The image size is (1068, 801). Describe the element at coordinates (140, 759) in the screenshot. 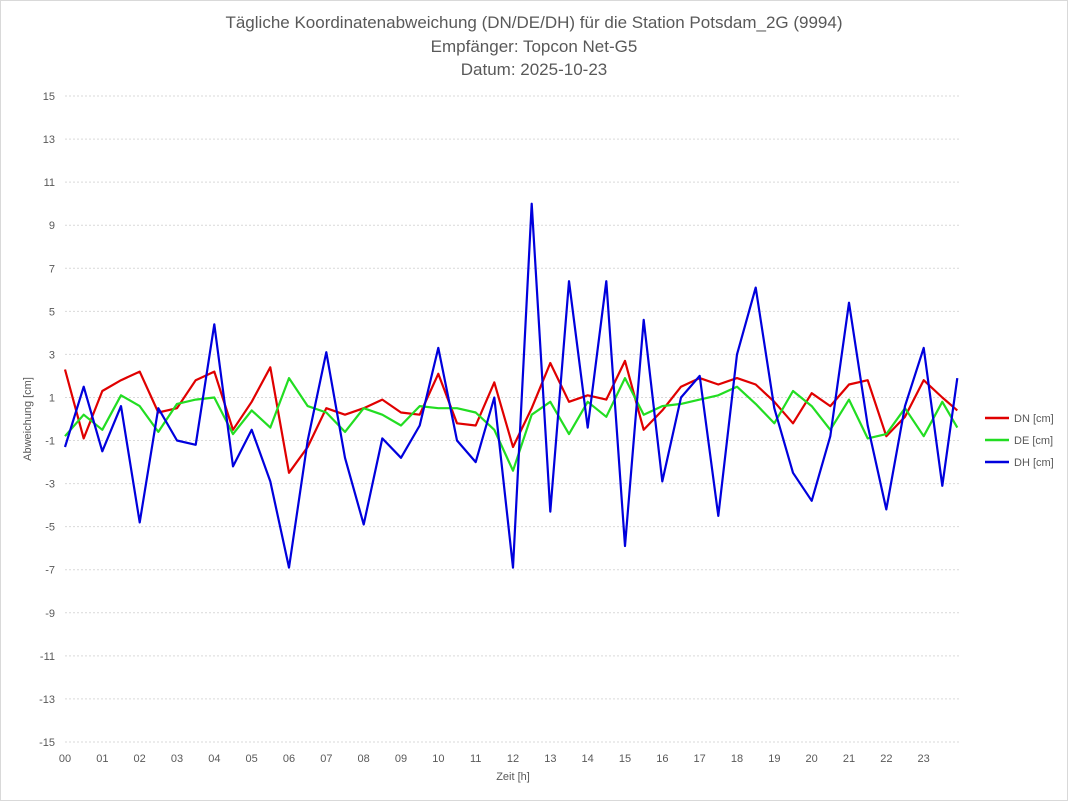

I see `x-tick-label: 02` at that location.